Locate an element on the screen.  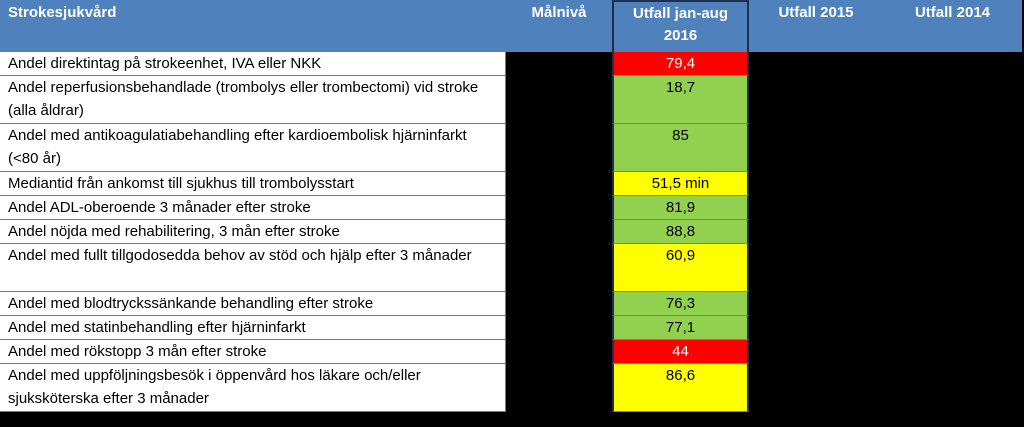
row-label: Andel med rökstopp 3 mån efter stroke is located at coordinates (253, 352).